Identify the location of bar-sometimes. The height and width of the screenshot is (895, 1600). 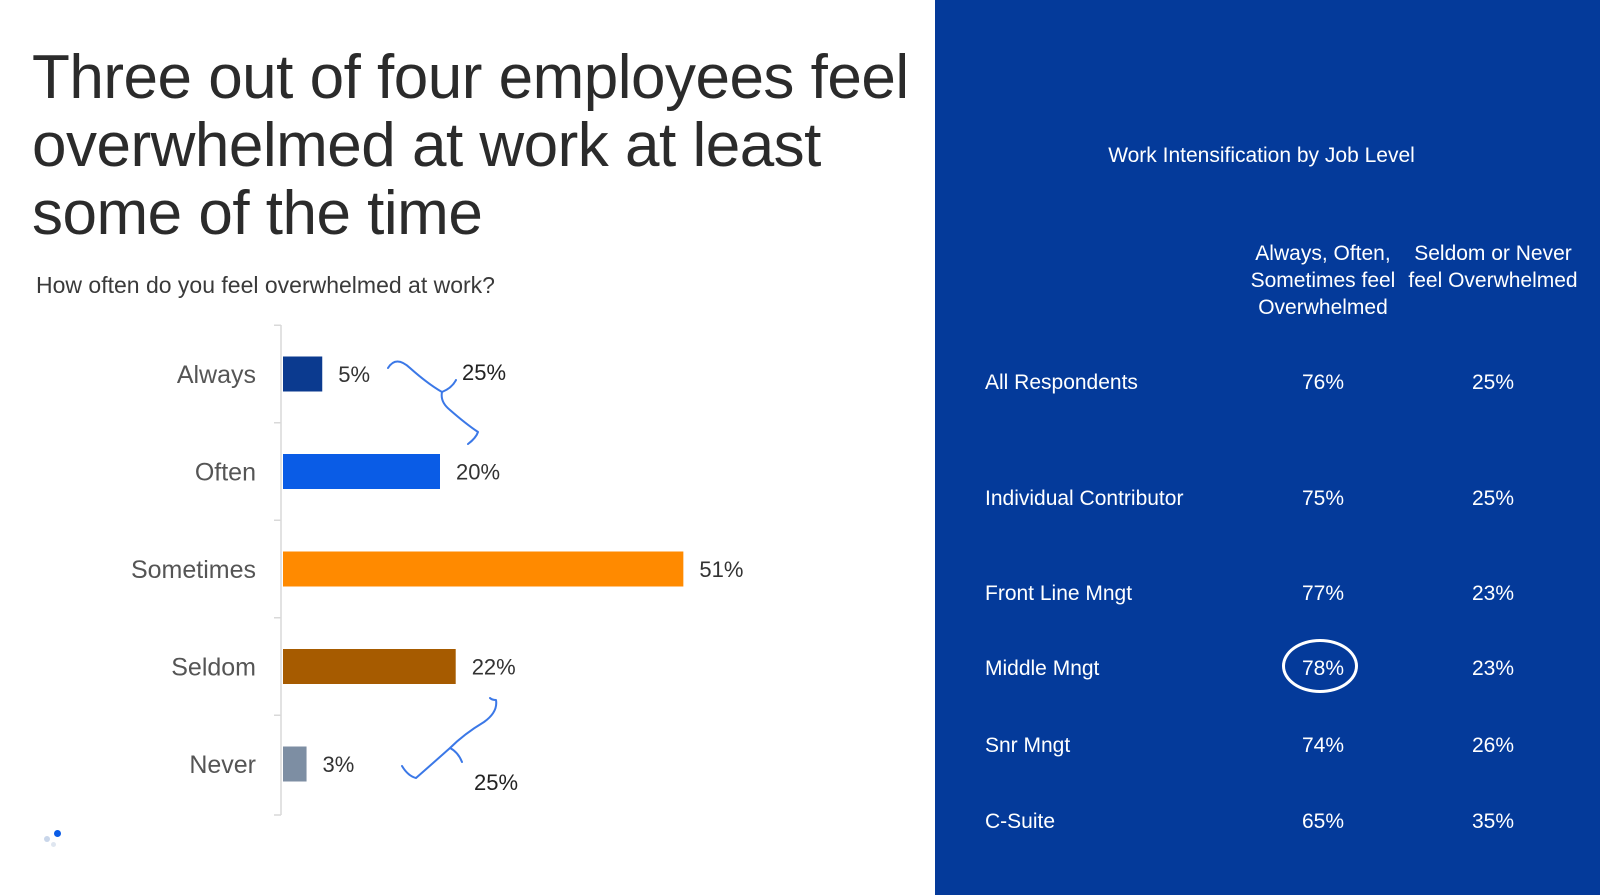
(483, 569).